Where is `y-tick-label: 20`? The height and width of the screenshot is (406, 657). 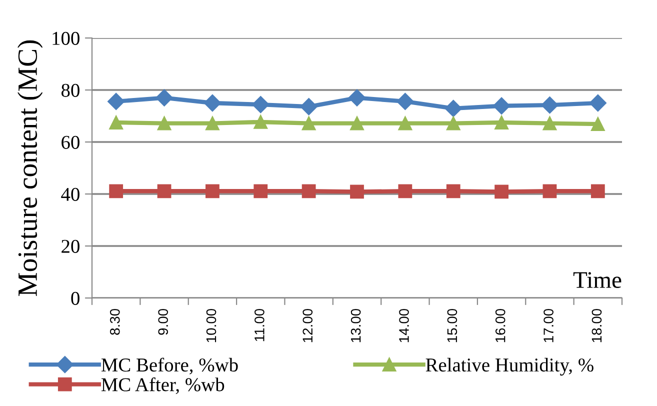 y-tick-label: 20 is located at coordinates (71, 246).